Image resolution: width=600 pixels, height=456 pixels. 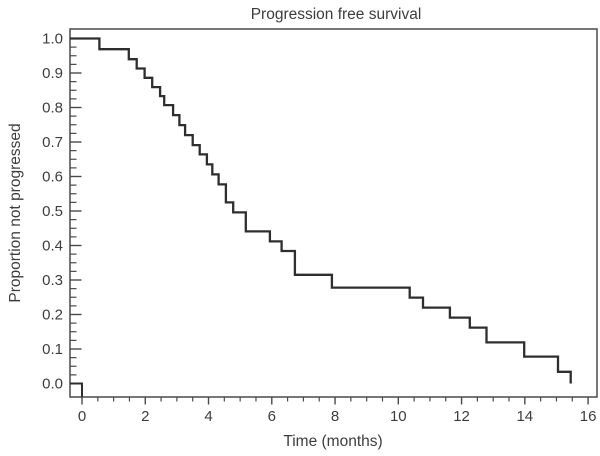 What do you see at coordinates (208, 416) in the screenshot?
I see `x-tick-label: 4` at bounding box center [208, 416].